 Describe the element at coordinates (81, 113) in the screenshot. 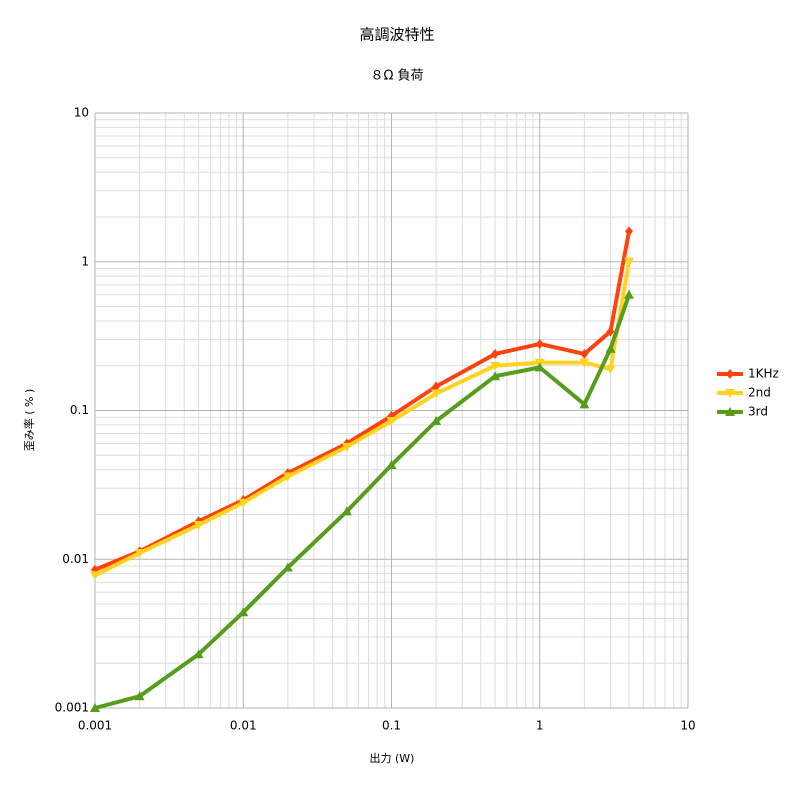

I see `y-tick-label: 10` at that location.